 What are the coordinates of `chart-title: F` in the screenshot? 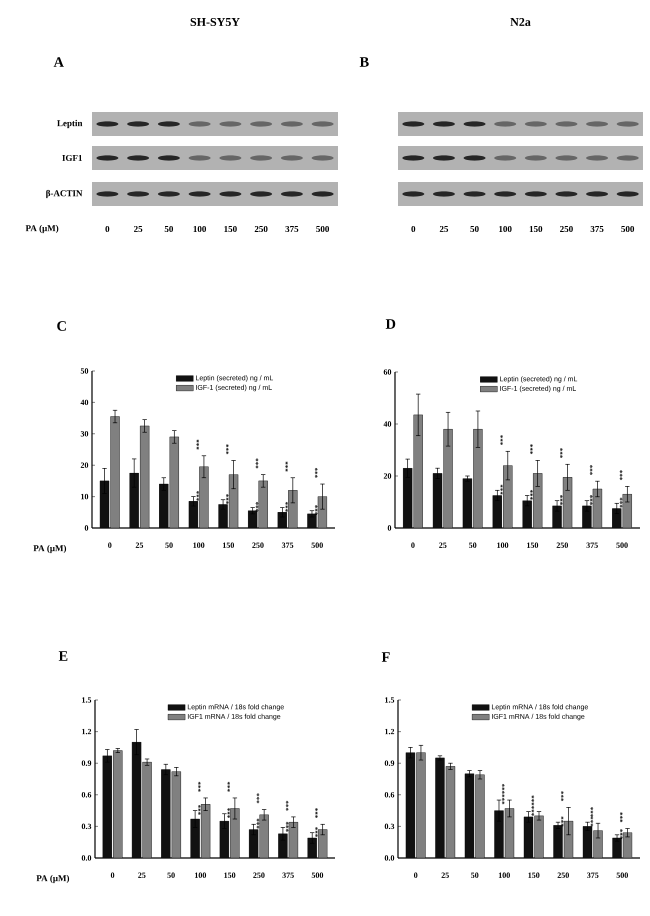 It's located at (386, 657).